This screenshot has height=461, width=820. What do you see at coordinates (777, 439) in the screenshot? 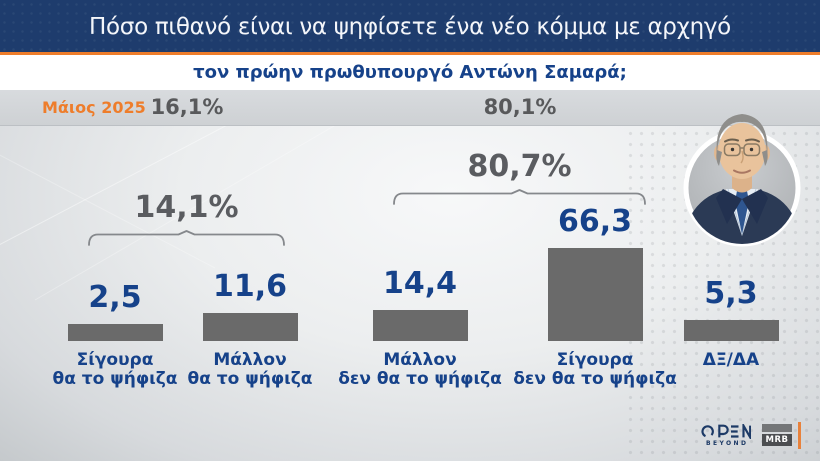
I see `mrb-logo-text: MRB` at bounding box center [777, 439].